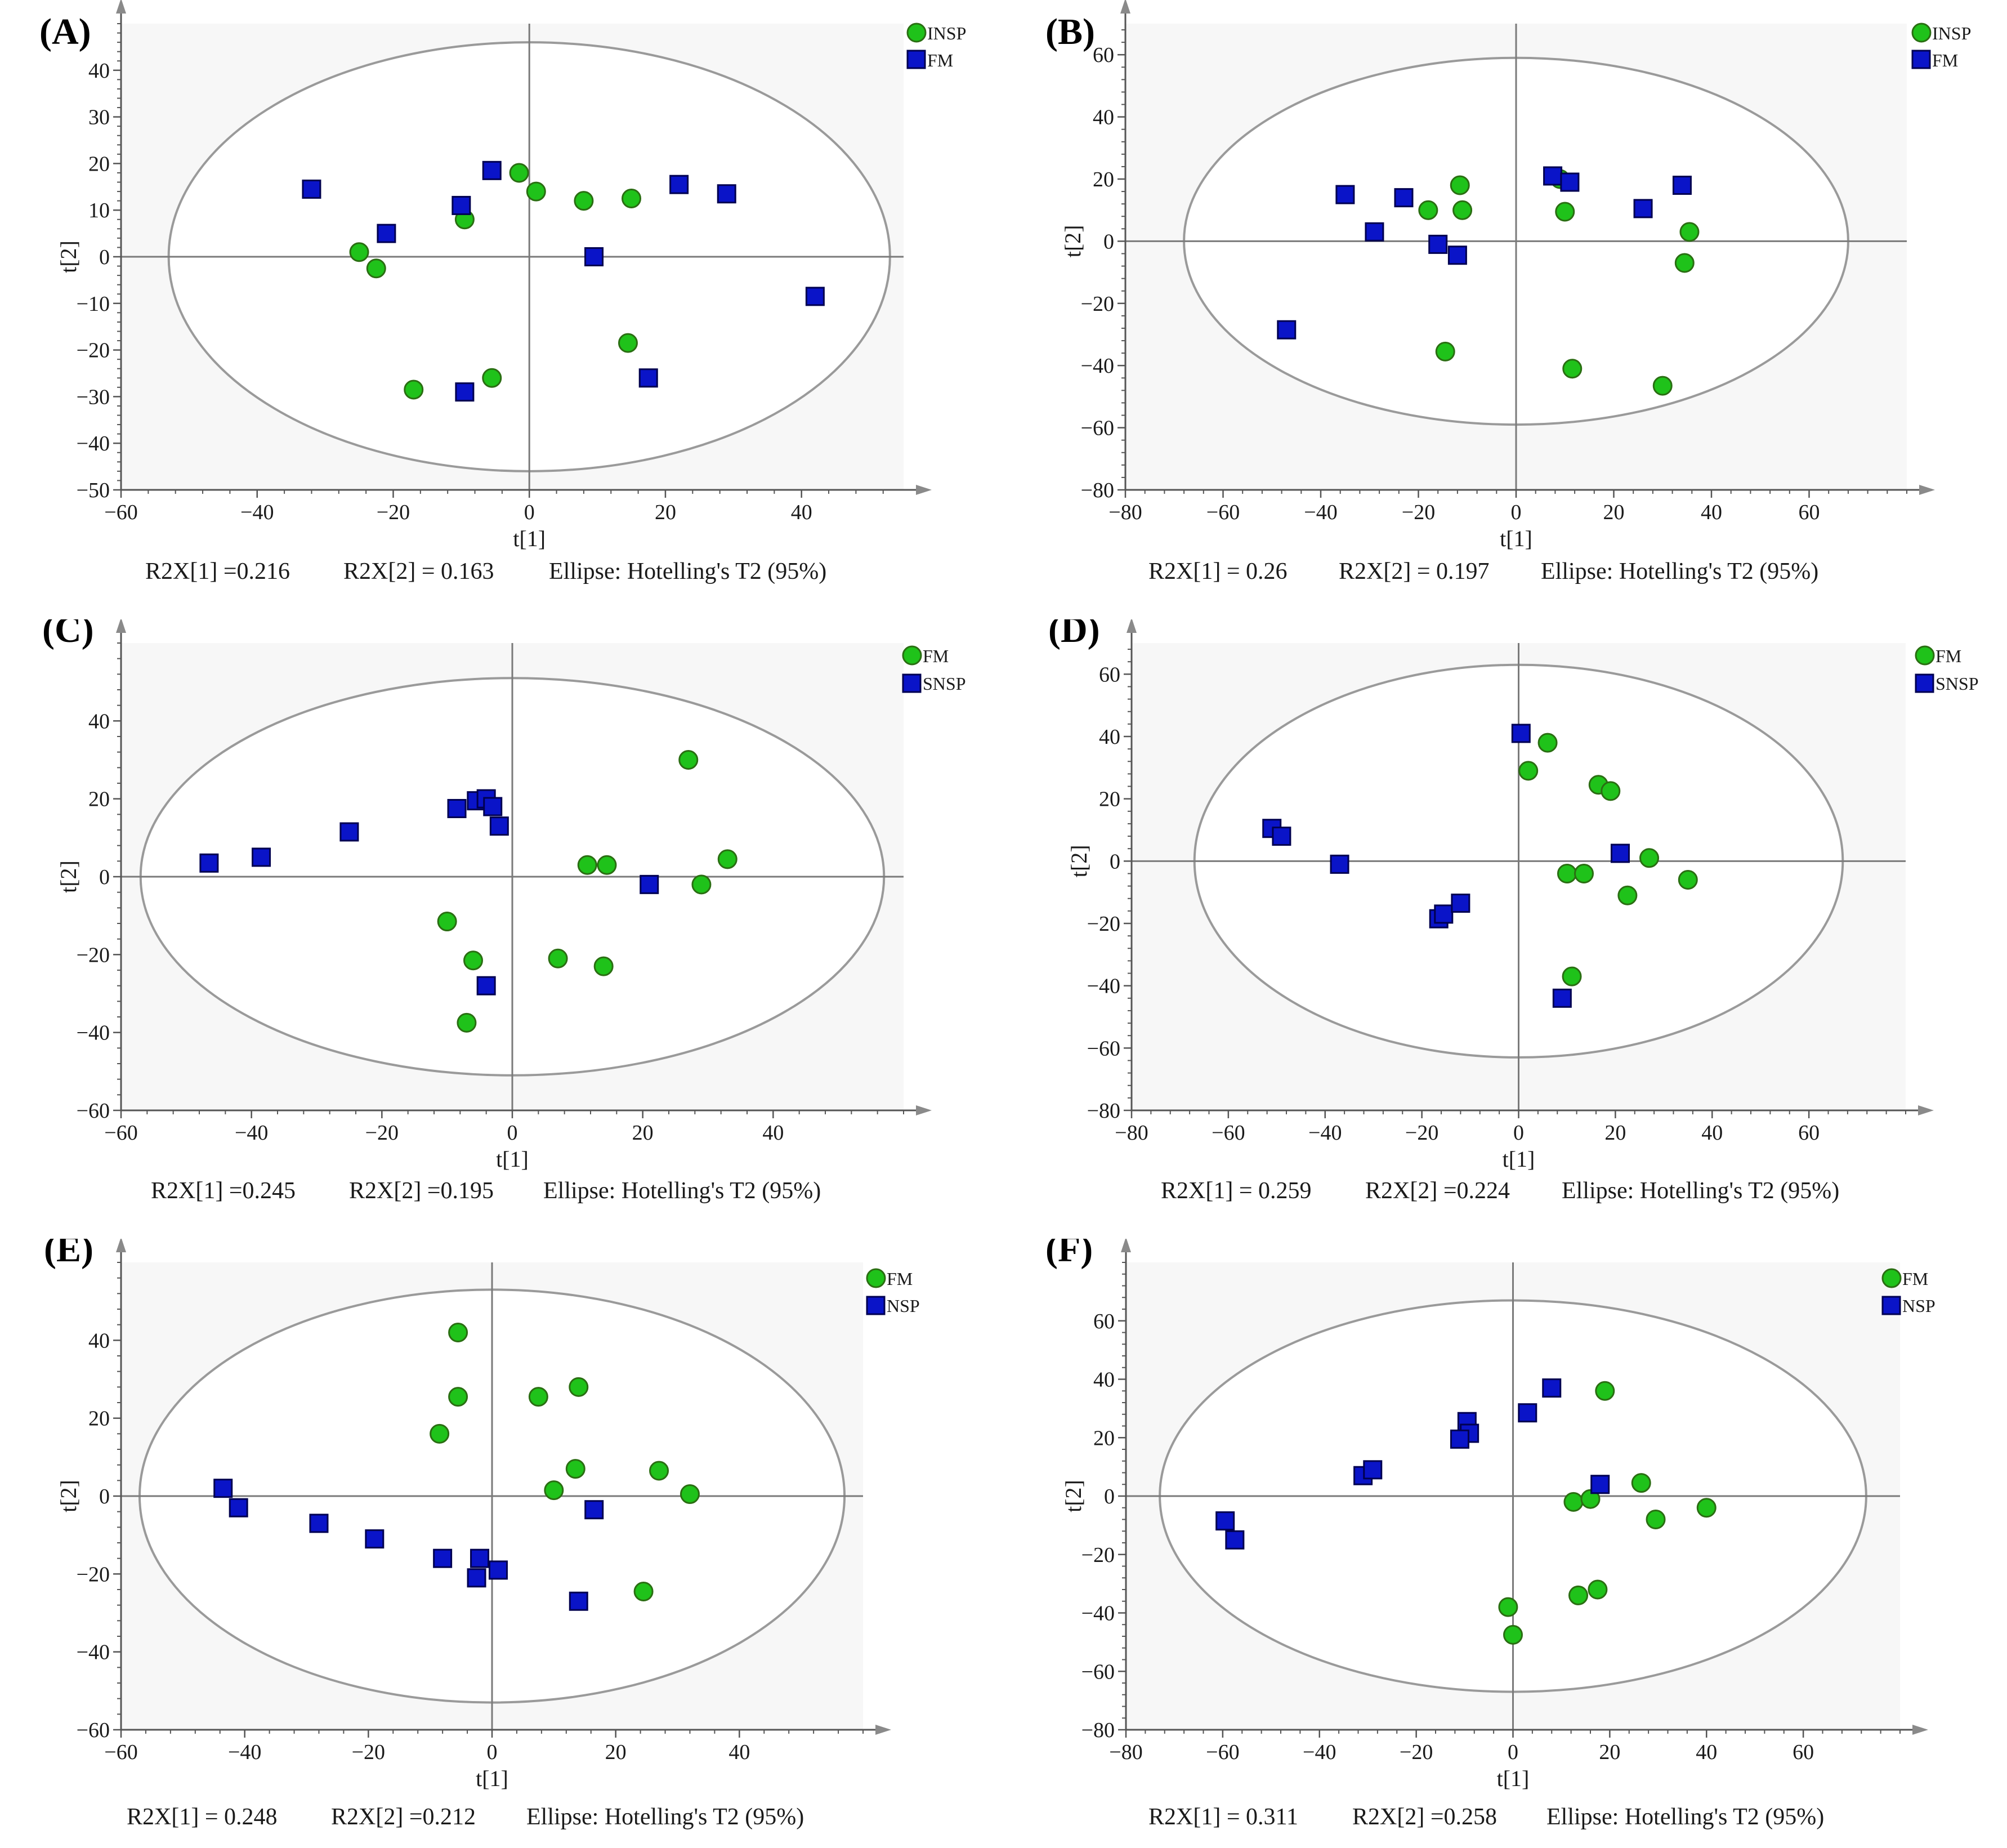 The height and width of the screenshot is (1848, 2007). Describe the element at coordinates (93, 351) in the screenshot. I see `y-tick-label: −20` at that location.